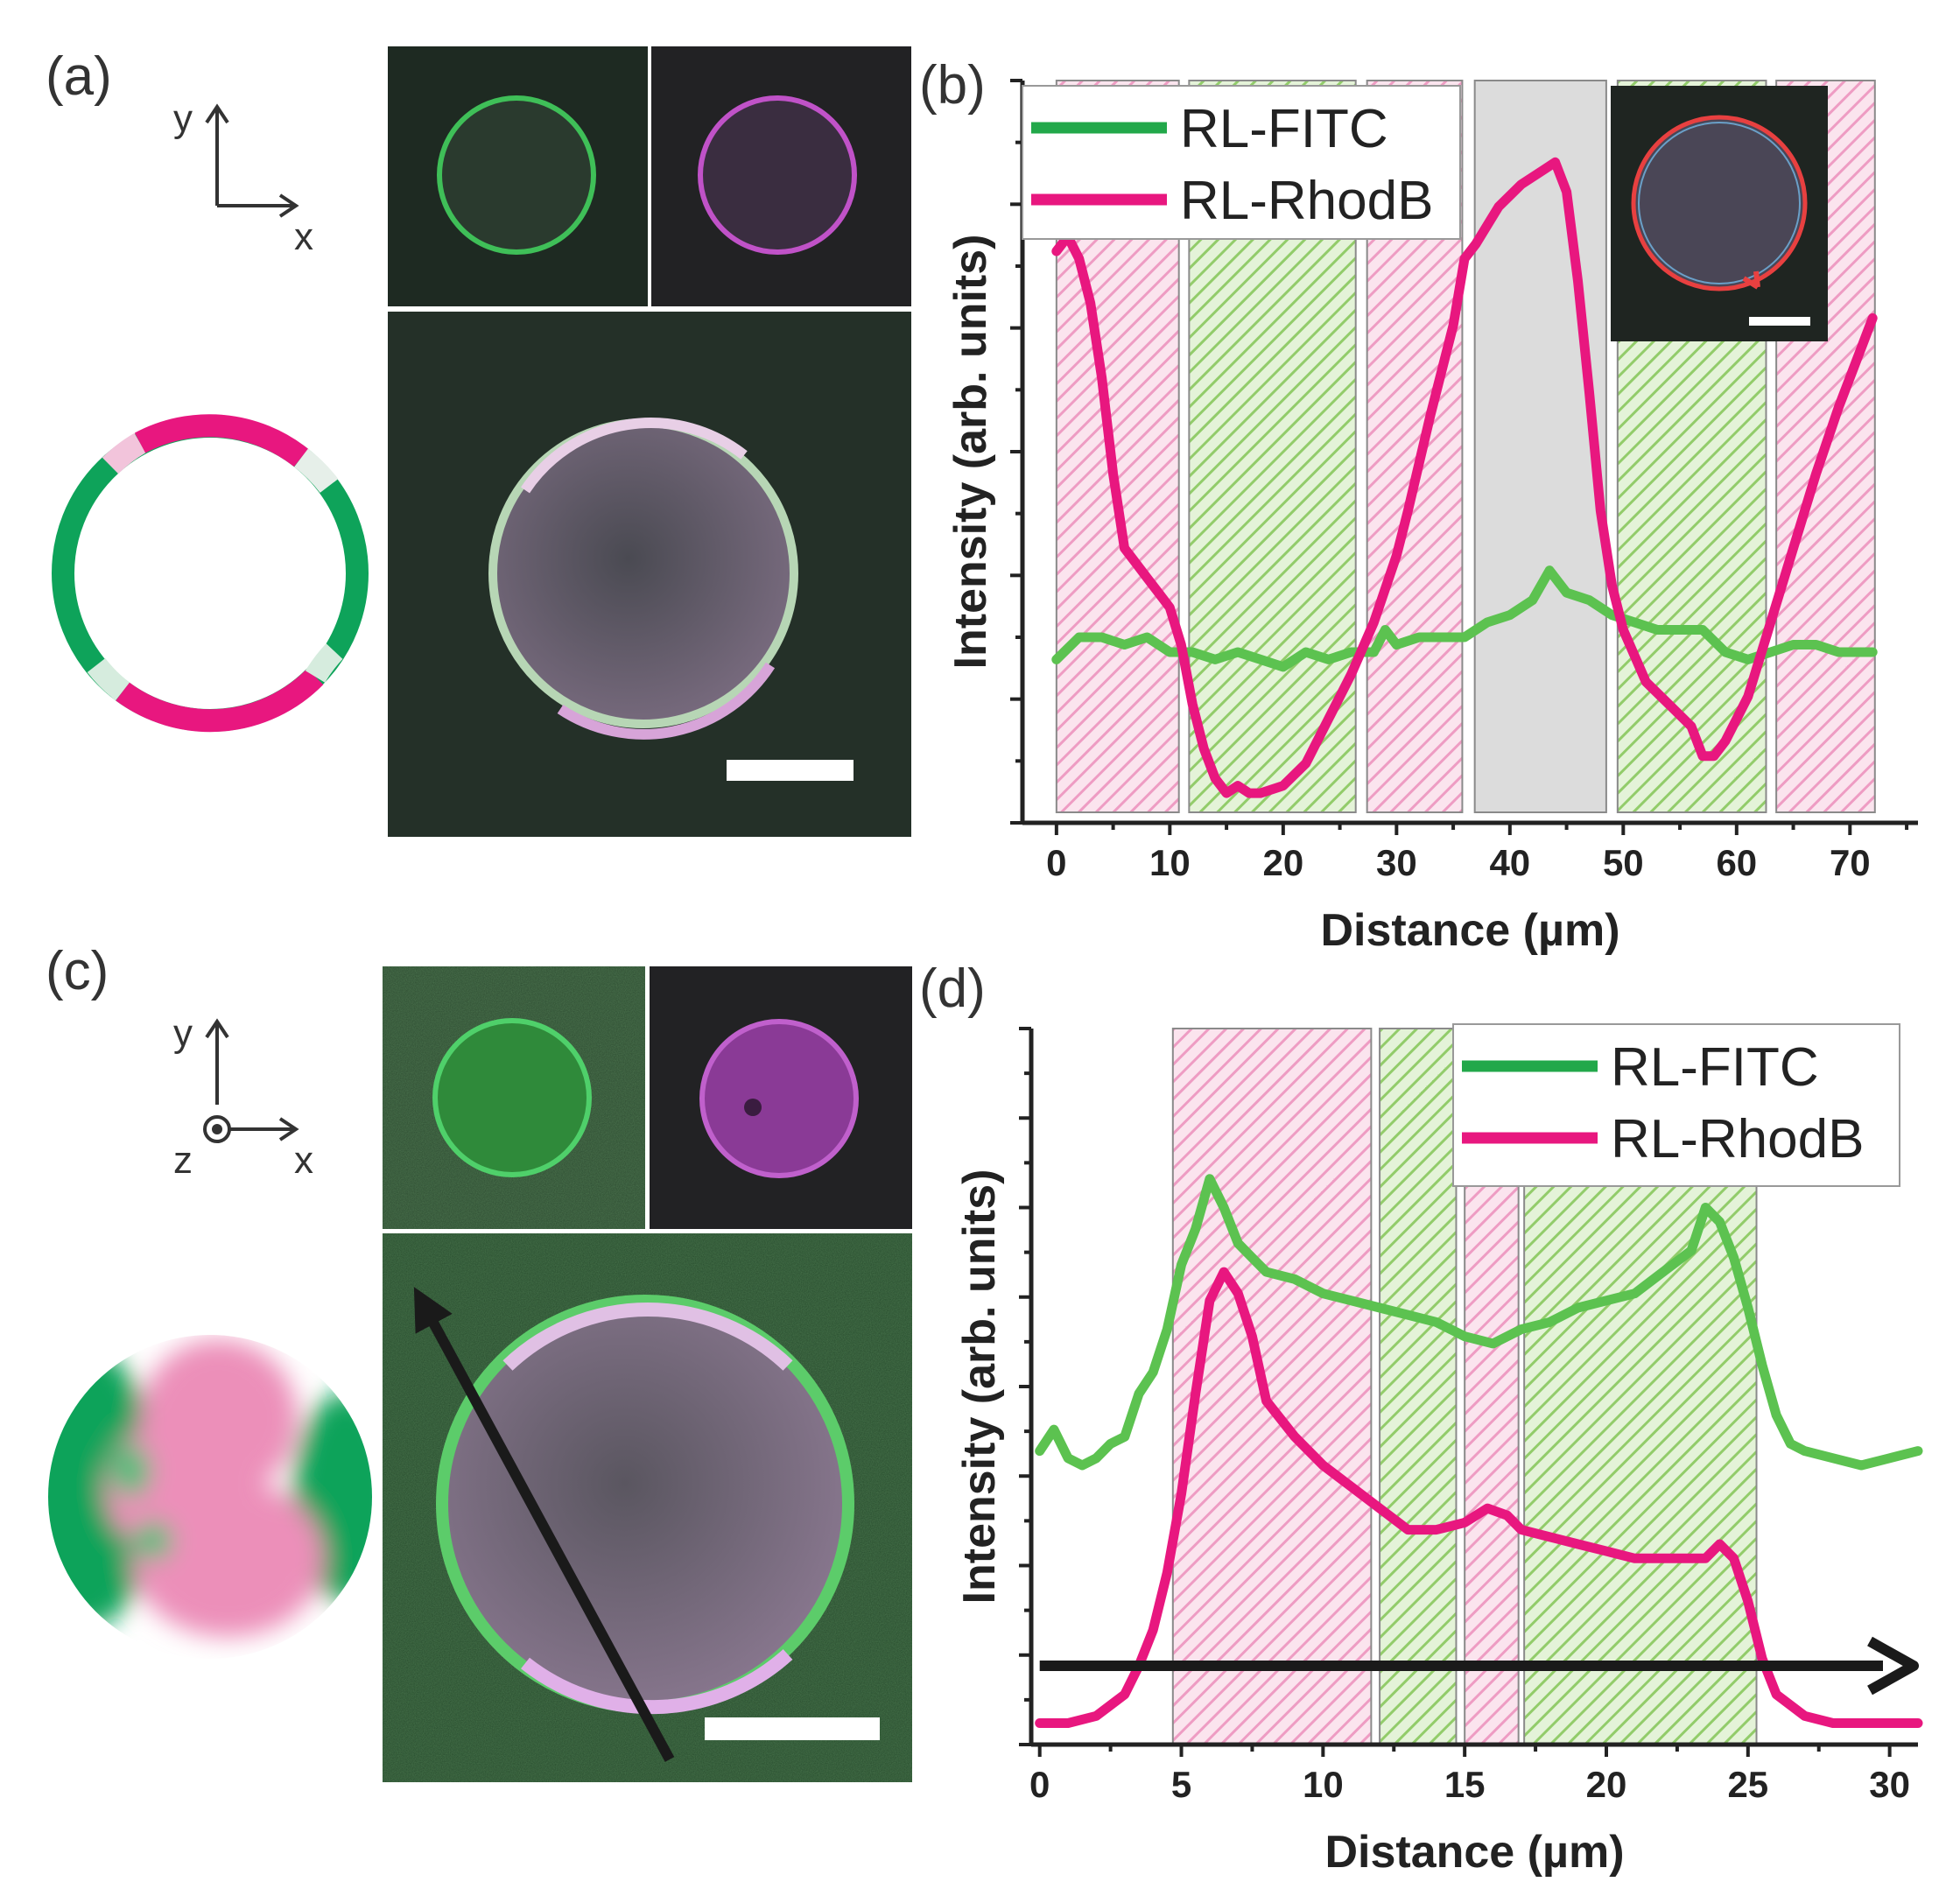 This screenshot has width=1960, height=1896. Describe the element at coordinates (1509, 862) in the screenshot. I see `x-tick-label: 40` at that location.